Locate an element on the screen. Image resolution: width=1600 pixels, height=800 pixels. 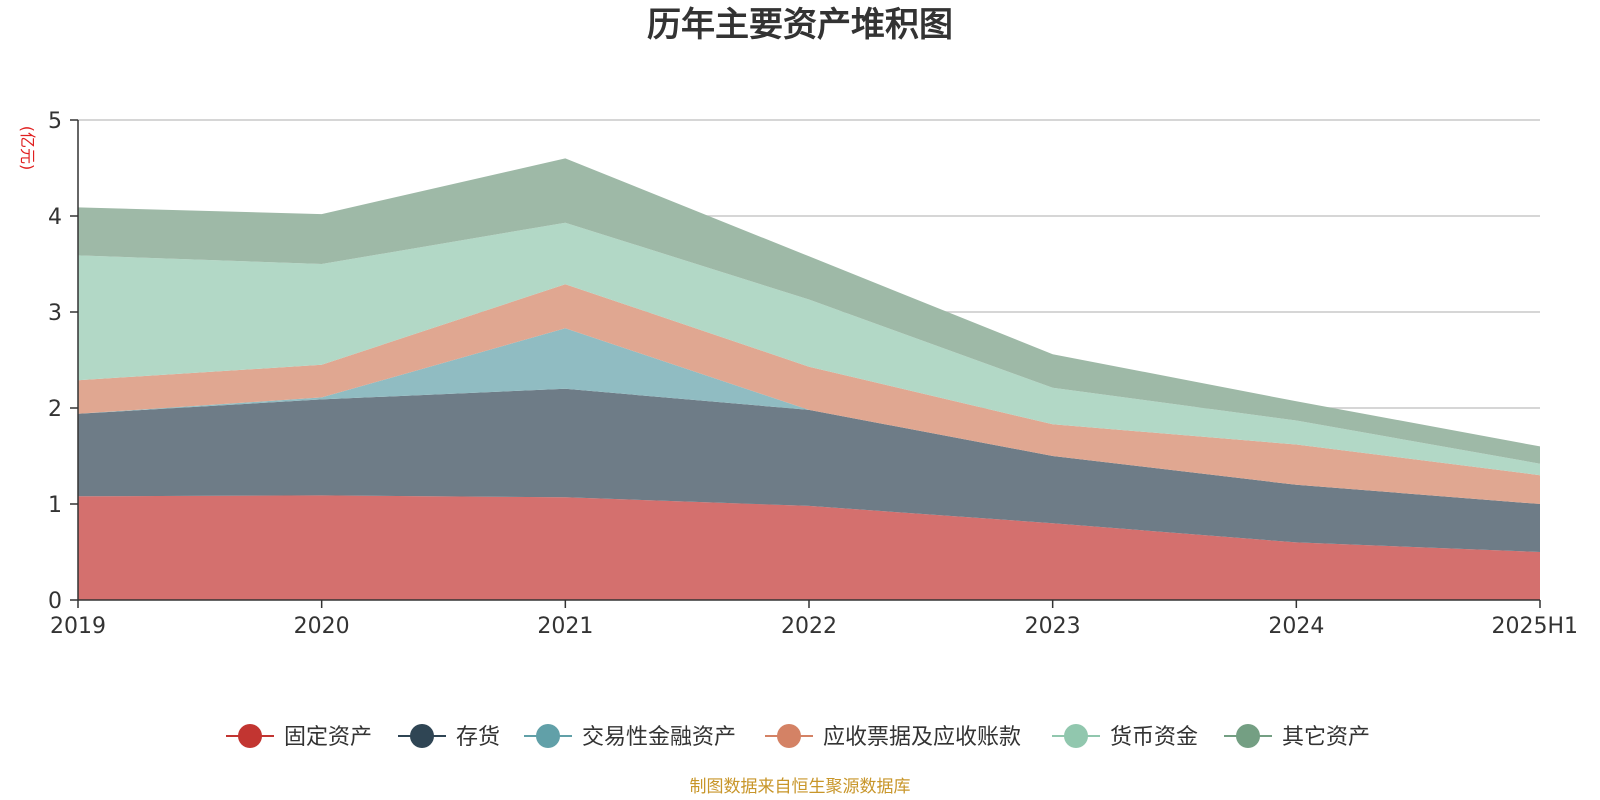
legend-item-0: 固定资产 is located at coordinates (299, 737).